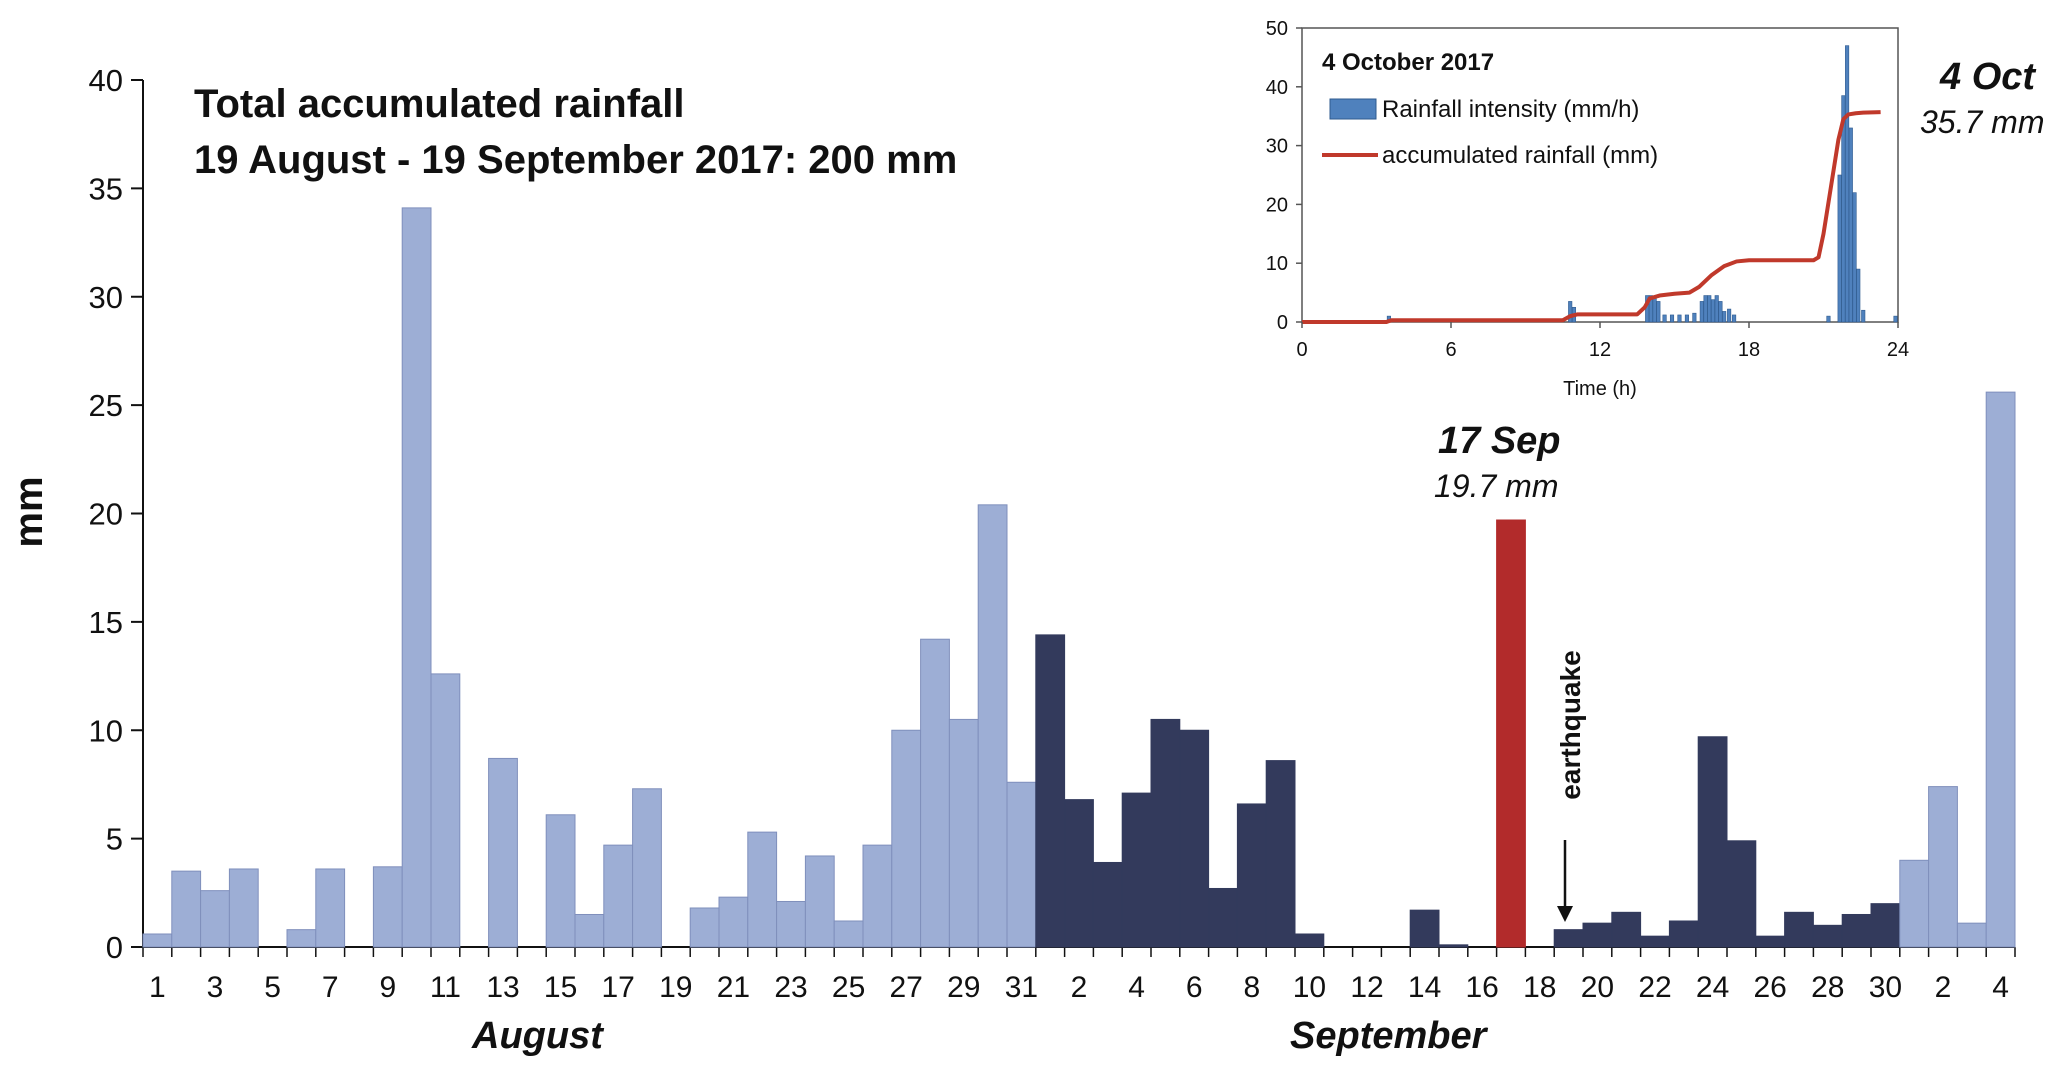  I want to click on inset-y-tick-label: 0, so click(1282, 323).